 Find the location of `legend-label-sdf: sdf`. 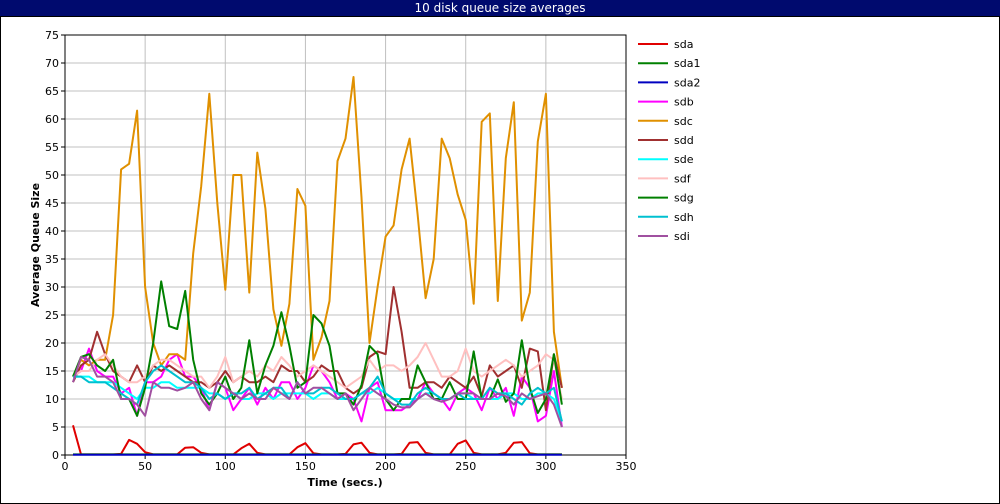

legend-label-sdf: sdf is located at coordinates (683, 178).